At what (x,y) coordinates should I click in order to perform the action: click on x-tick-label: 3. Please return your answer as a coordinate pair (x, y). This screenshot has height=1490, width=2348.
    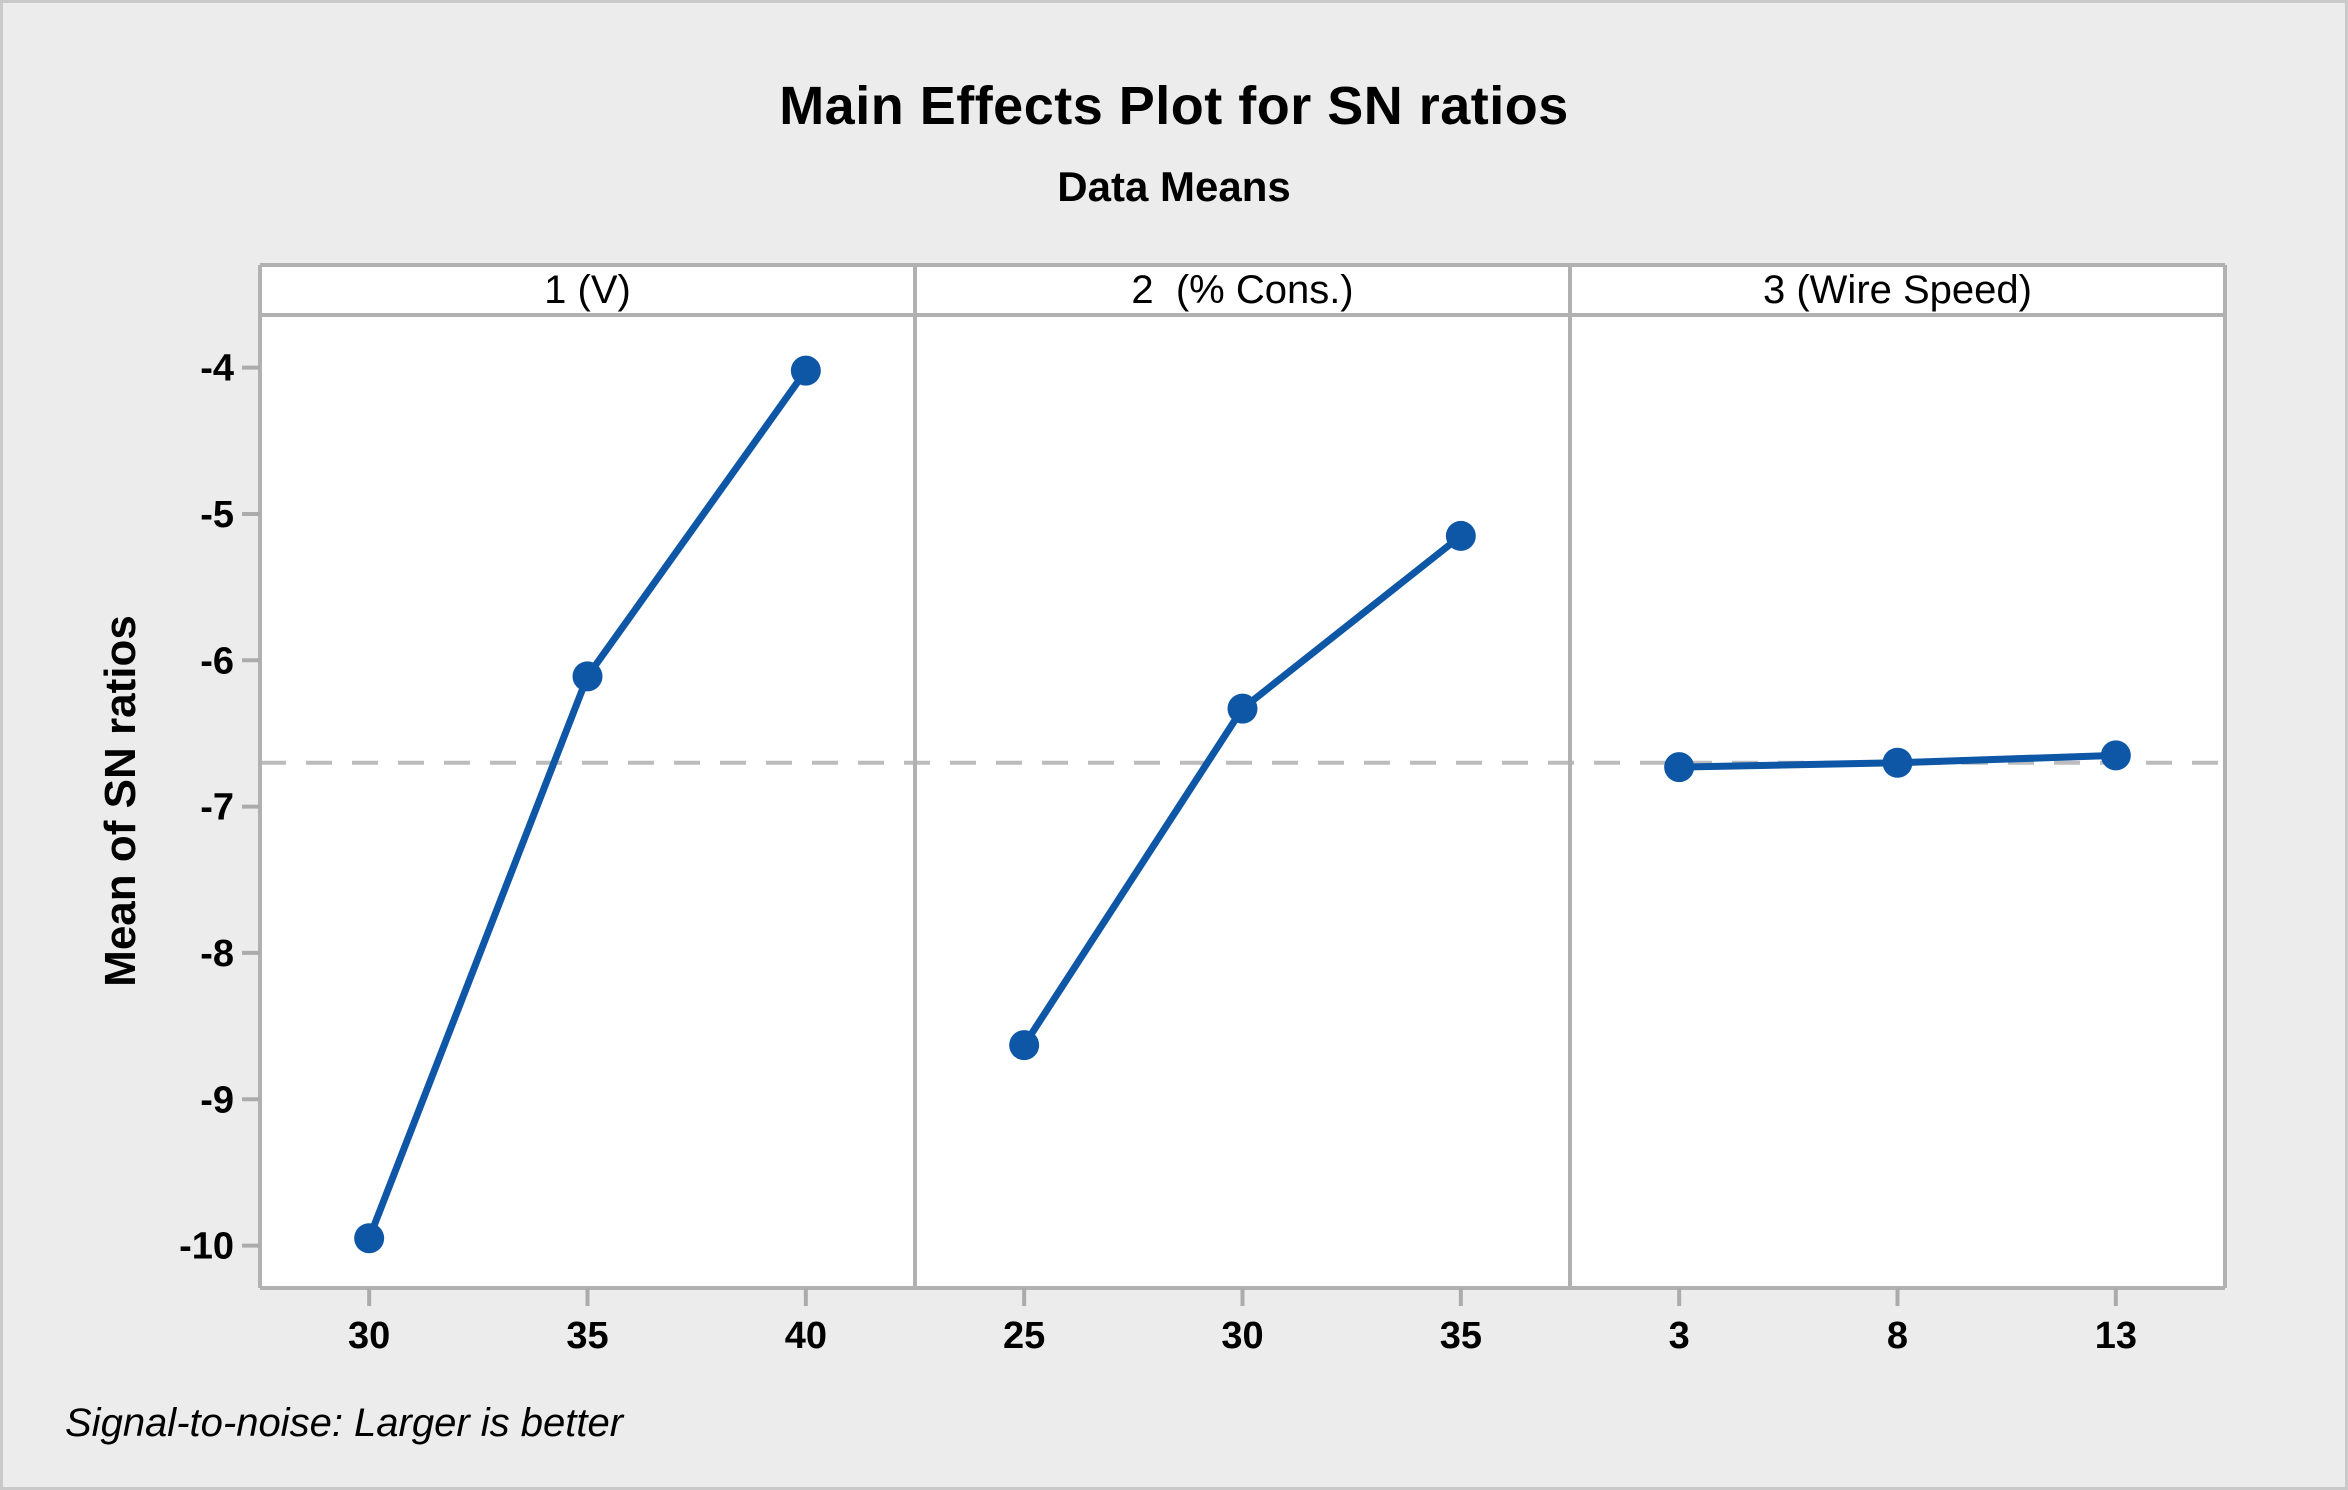
    Looking at the image, I should click on (1679, 1336).